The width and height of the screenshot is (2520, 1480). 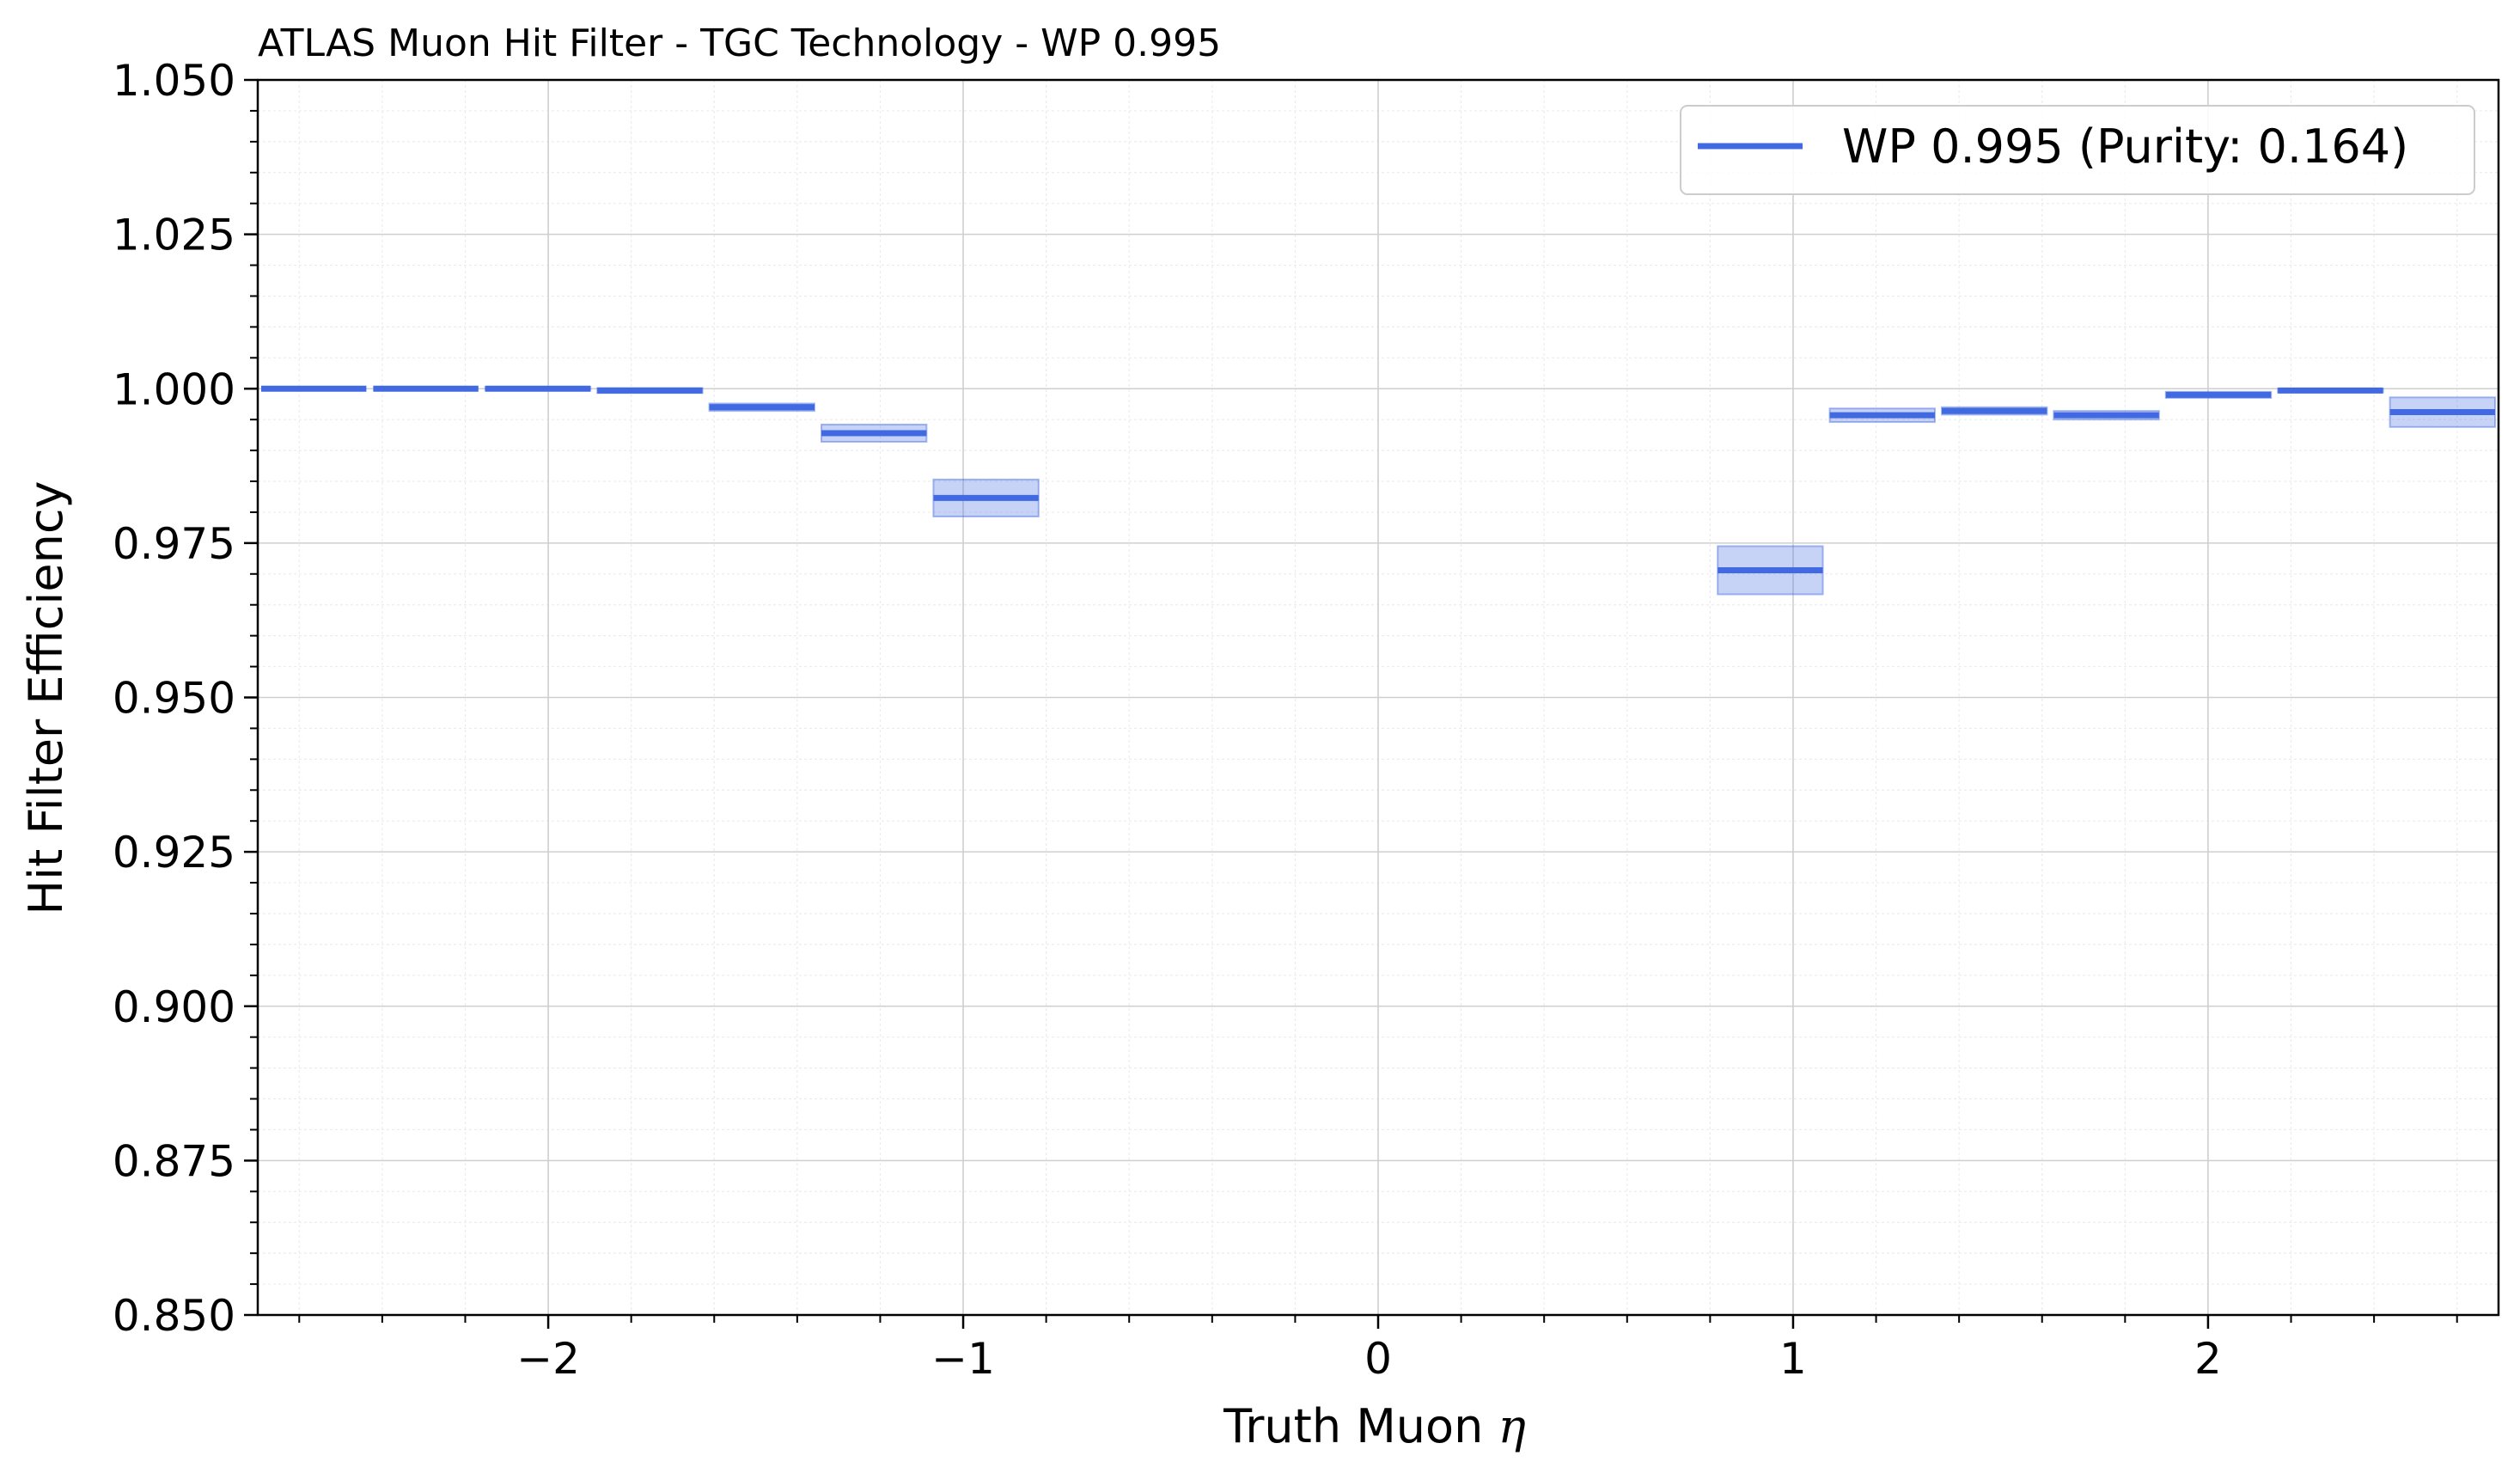 What do you see at coordinates (1378, 1359) in the screenshot?
I see `x-tick-label: 0` at bounding box center [1378, 1359].